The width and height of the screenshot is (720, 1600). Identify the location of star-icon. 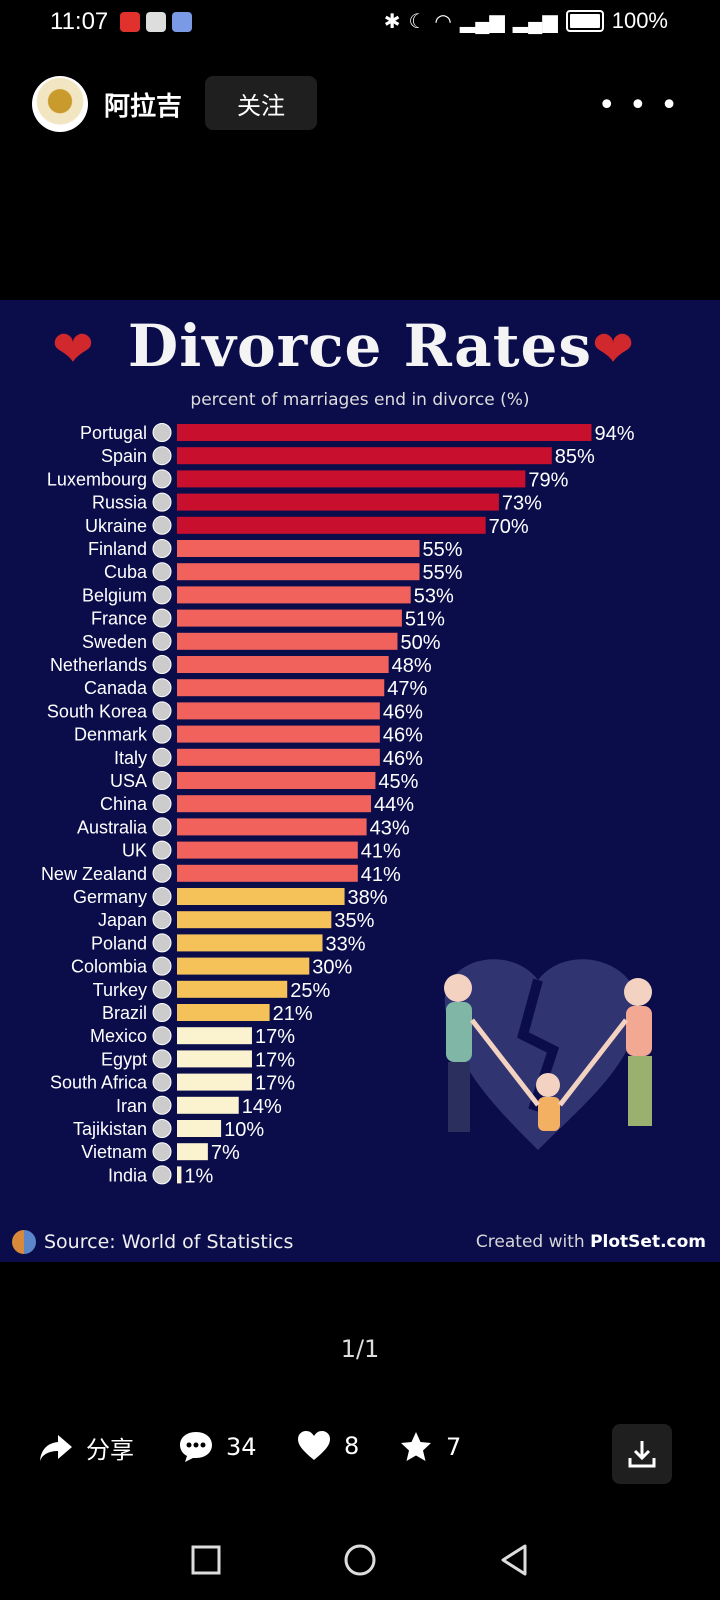
(416, 1446).